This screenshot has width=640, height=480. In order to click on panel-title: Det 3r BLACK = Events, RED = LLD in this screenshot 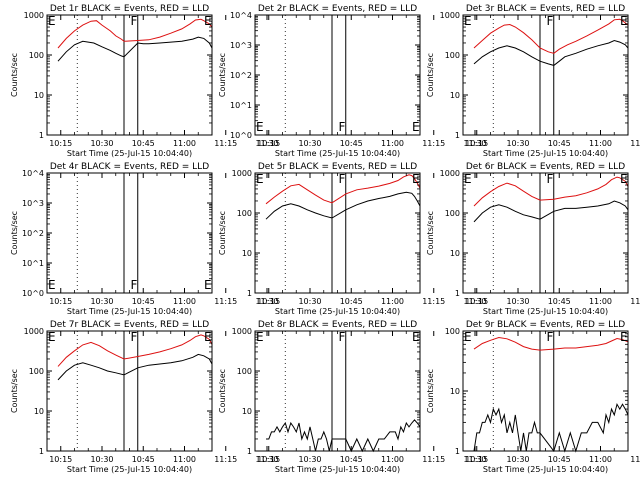, I will do `click(545, 9)`.